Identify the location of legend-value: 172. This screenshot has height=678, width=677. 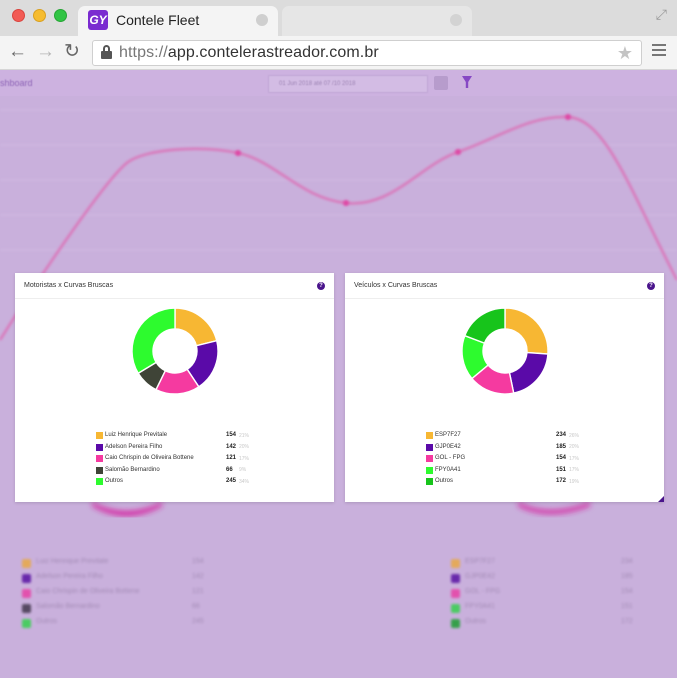
(561, 481).